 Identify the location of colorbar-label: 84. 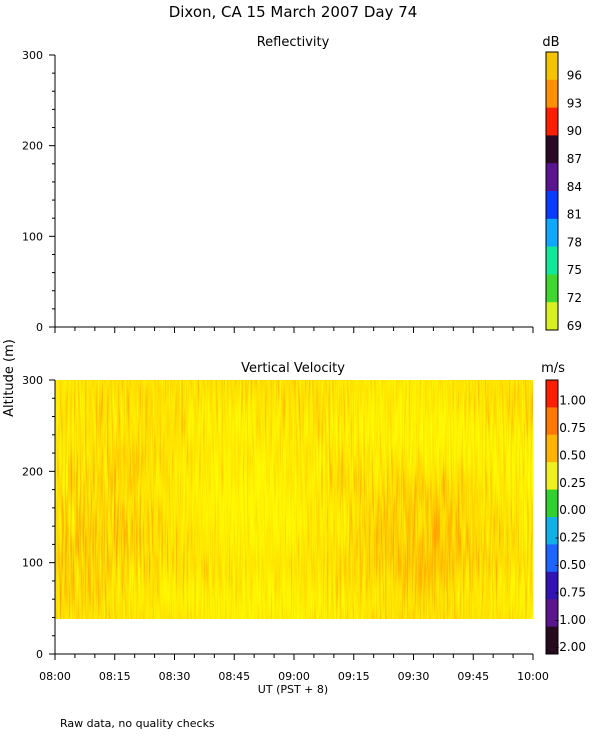
(574, 187).